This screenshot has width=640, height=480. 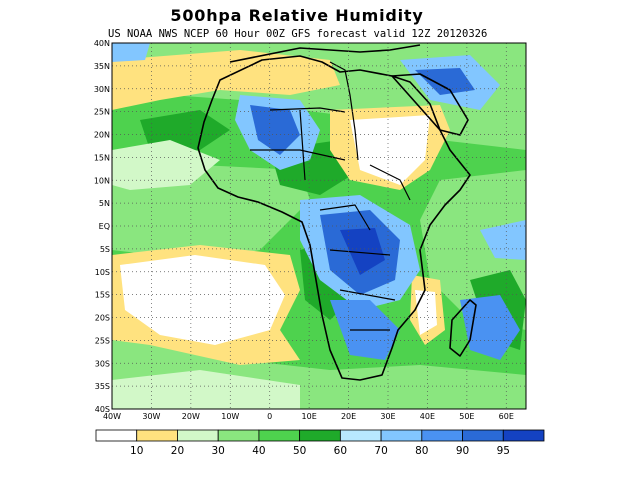 What do you see at coordinates (506, 416) in the screenshot?
I see `longitude-tick-label: 60E` at bounding box center [506, 416].